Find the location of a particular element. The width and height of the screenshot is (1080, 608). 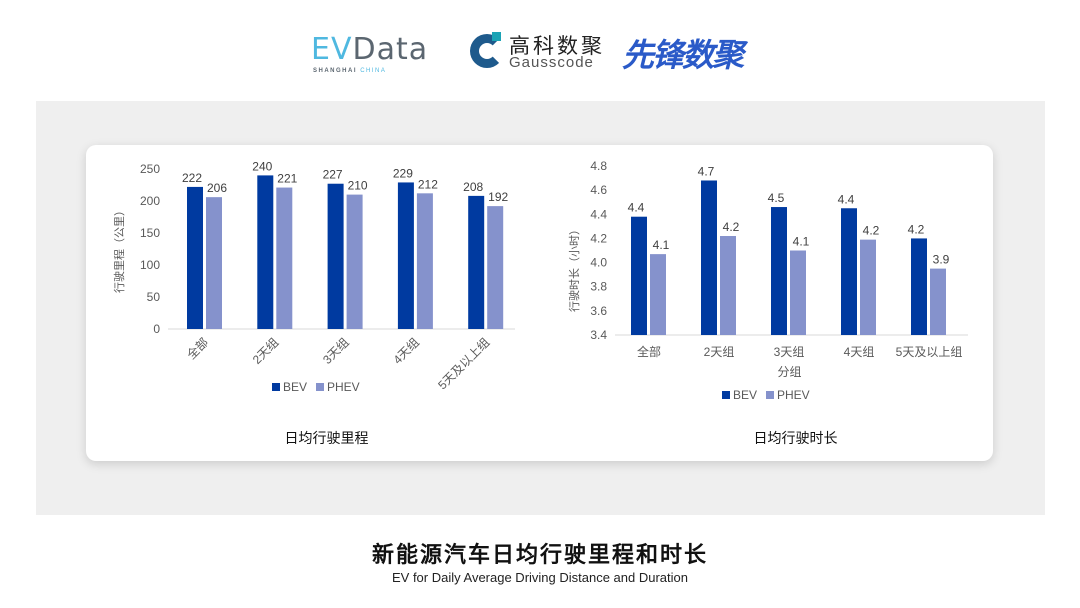

gausscode-logo-en: Gausscode is located at coordinates (551, 62).